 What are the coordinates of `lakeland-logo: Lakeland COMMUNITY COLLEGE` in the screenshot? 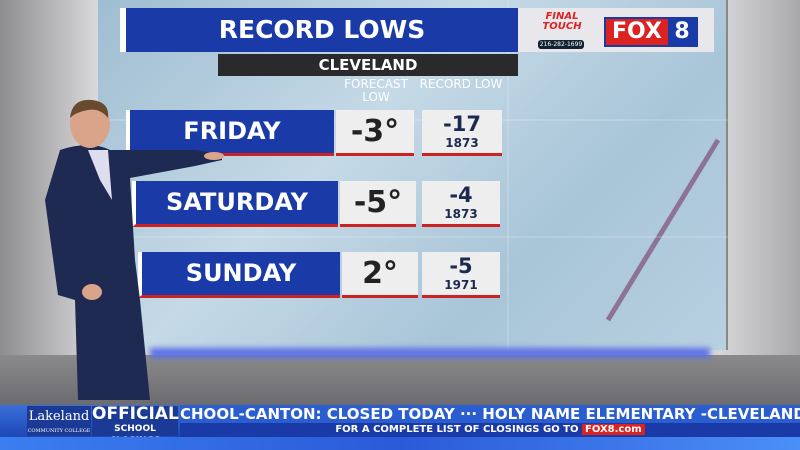 It's located at (59, 421).